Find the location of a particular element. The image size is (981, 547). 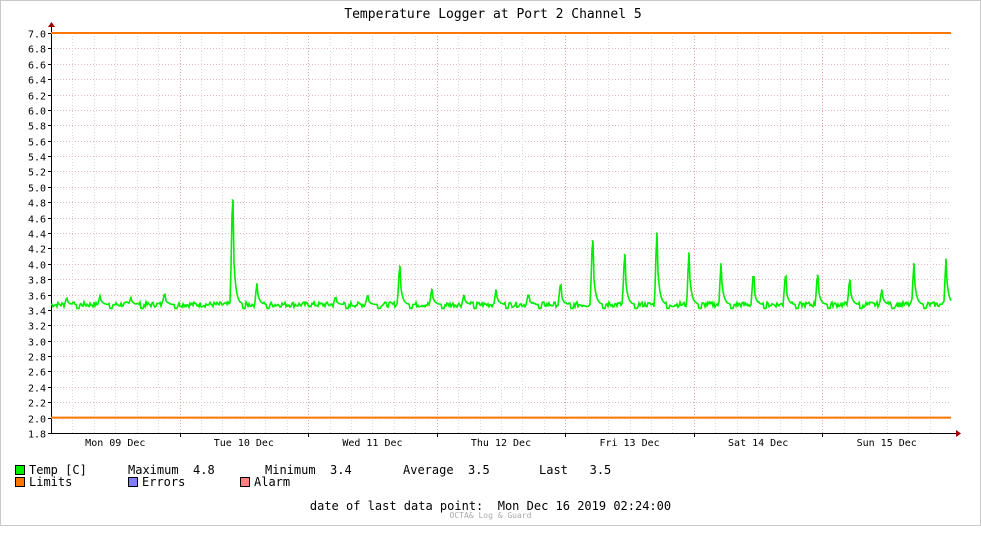

legend-alarm: Alarm is located at coordinates (265, 482).